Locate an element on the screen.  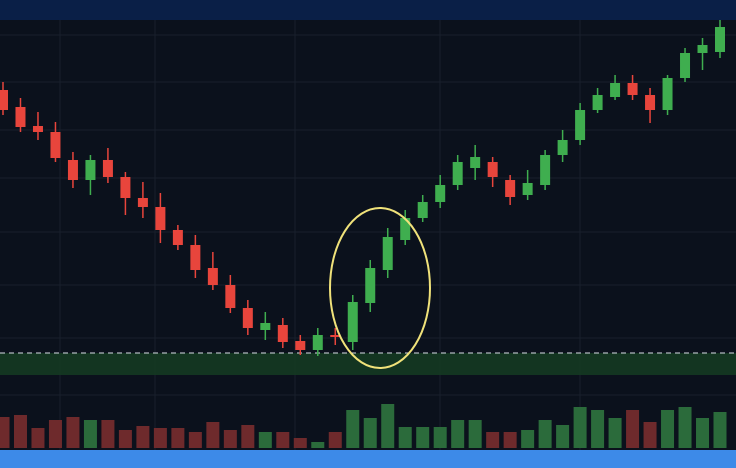
support-zone is located at coordinates (368, 364).